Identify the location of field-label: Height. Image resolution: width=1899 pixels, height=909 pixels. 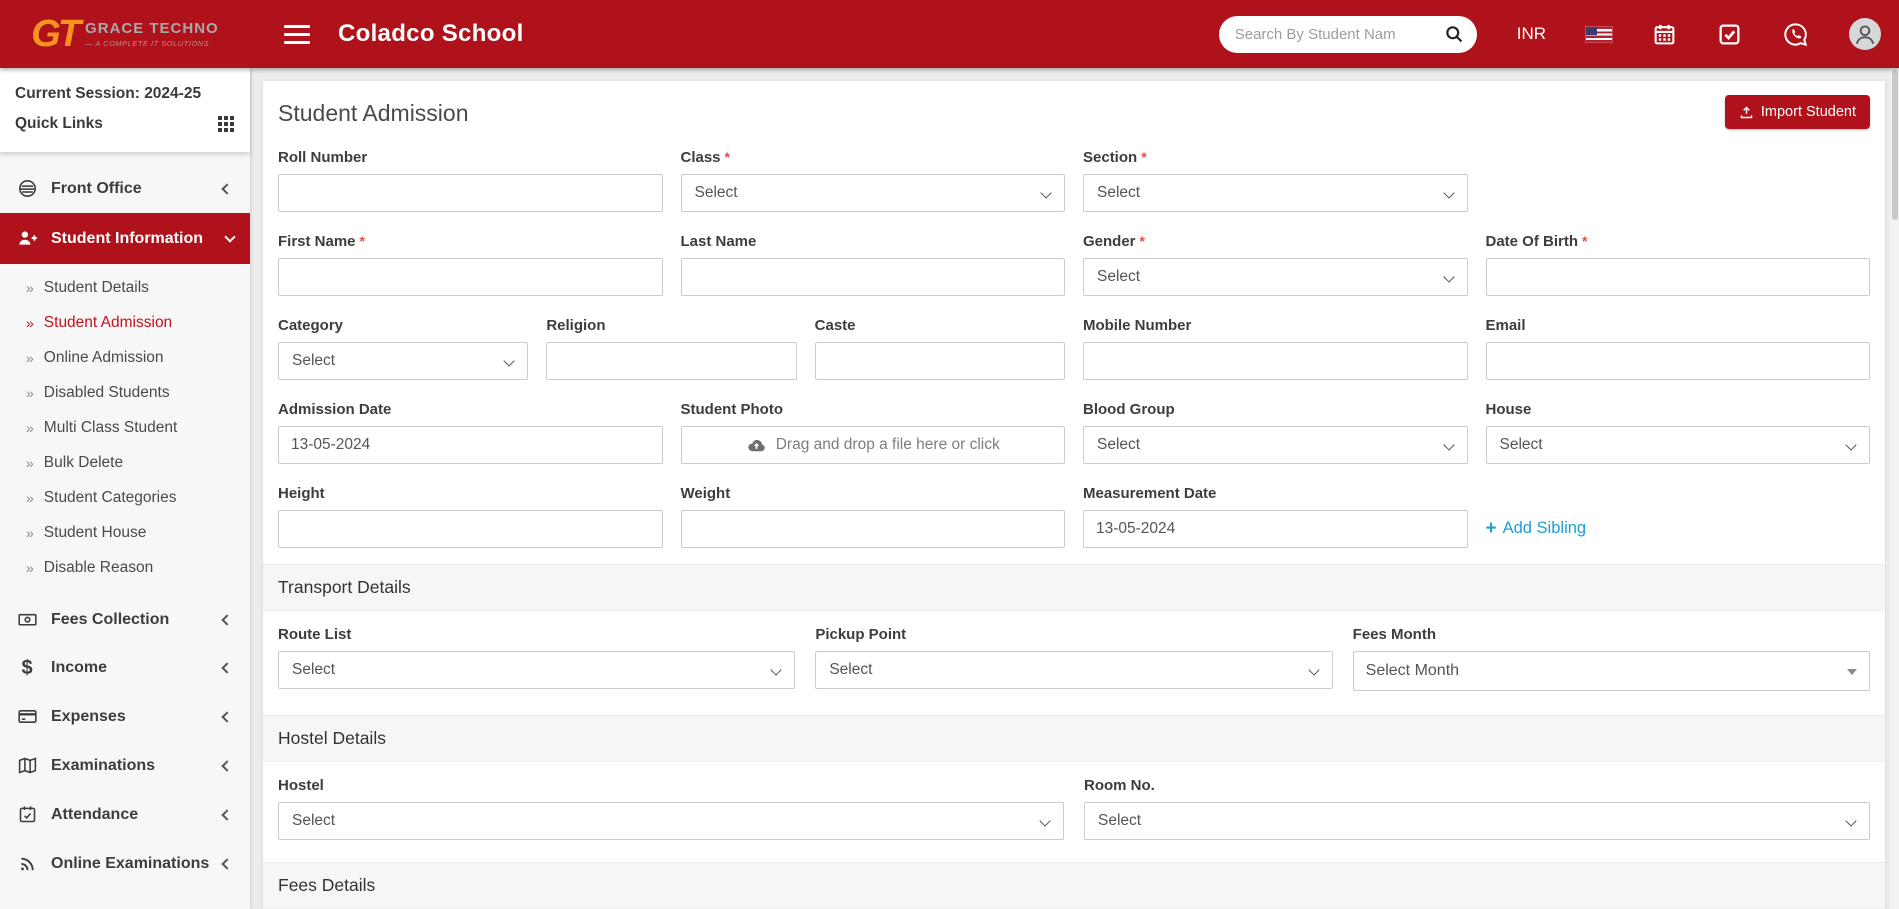
(301, 493).